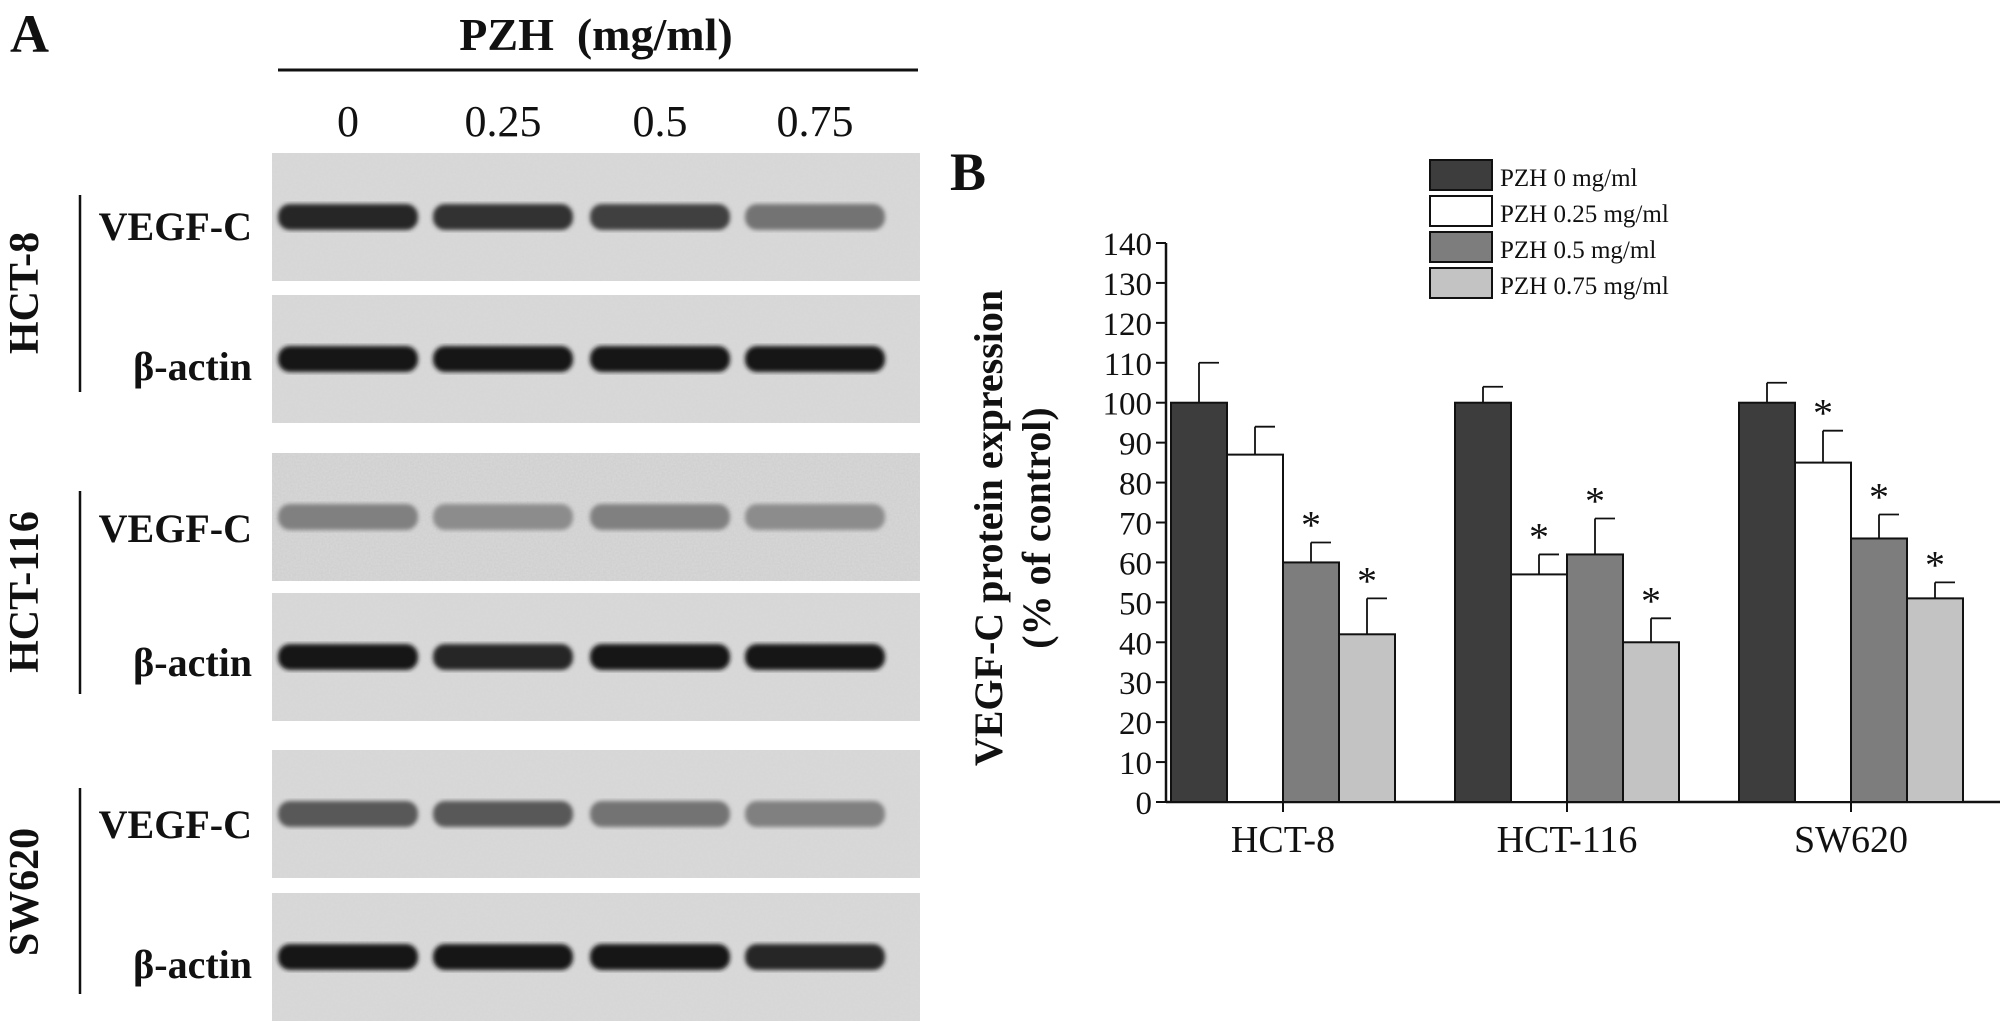 The height and width of the screenshot is (1033, 2008). What do you see at coordinates (25, 293) in the screenshot?
I see `cell-line-label: HCT-8` at bounding box center [25, 293].